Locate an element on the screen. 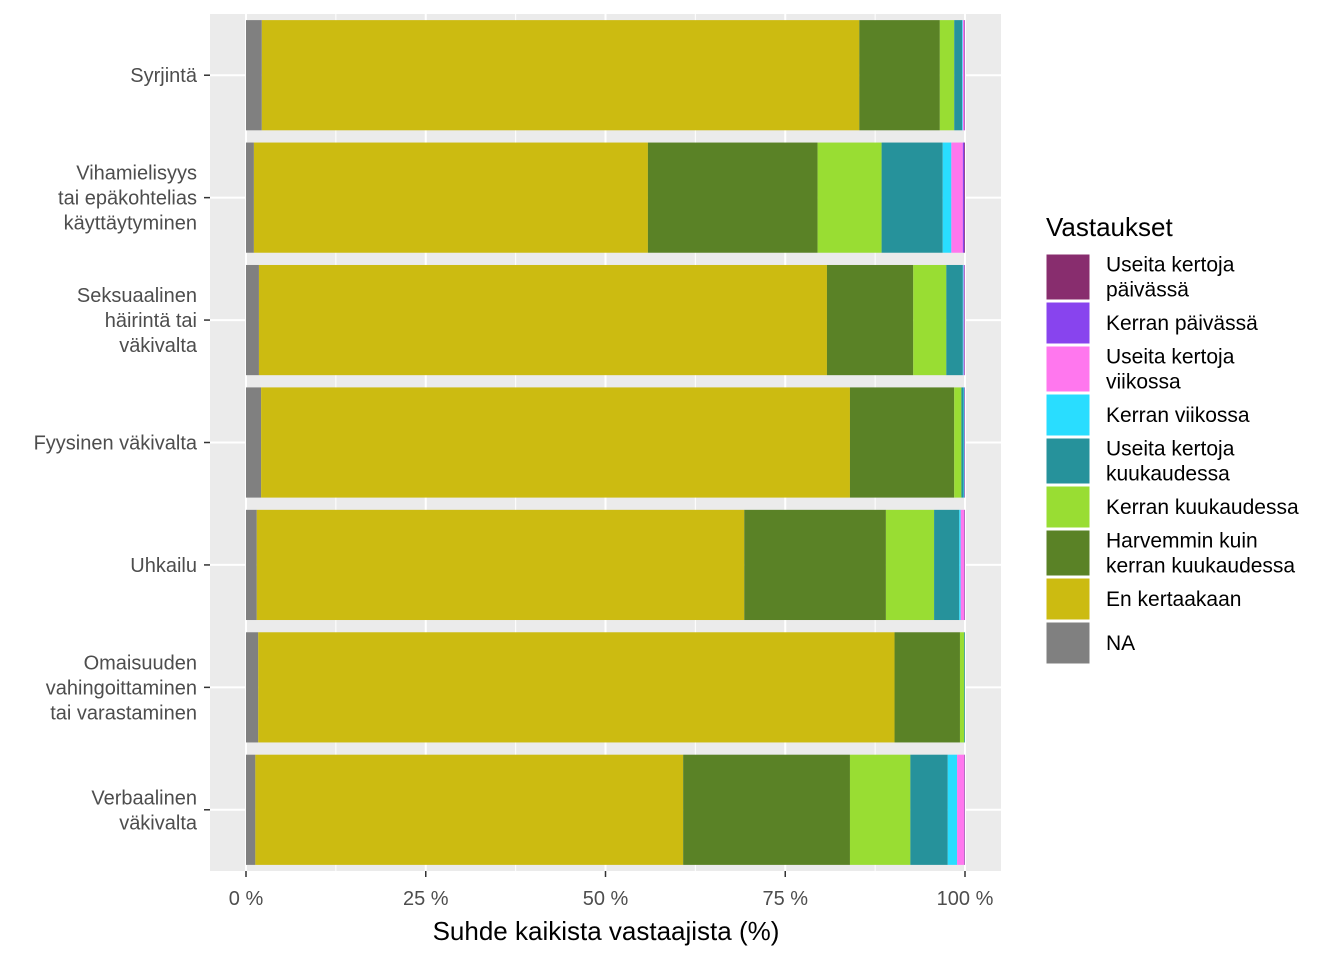 Image resolution: width=1344 pixels, height=960 pixels. x-axis-title: Suhde kaikista vastaajista (%) is located at coordinates (606, 931).